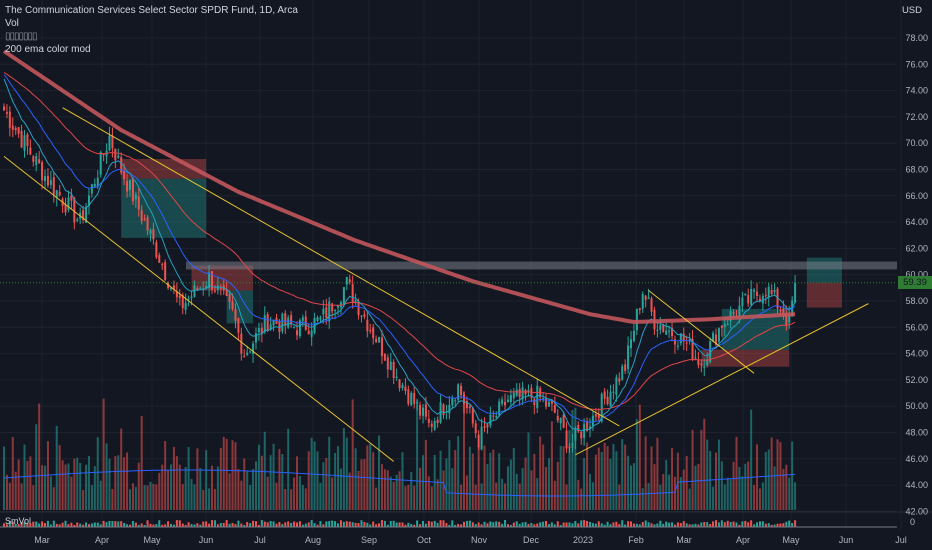  What do you see at coordinates (12, 23) in the screenshot?
I see `vol-label: Vol` at bounding box center [12, 23].